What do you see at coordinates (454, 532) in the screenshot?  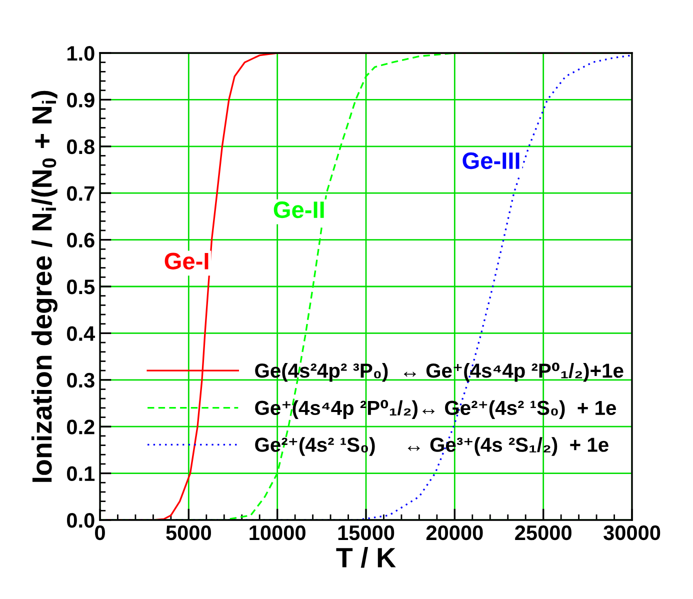 I see `x-tick-label: 20000` at bounding box center [454, 532].